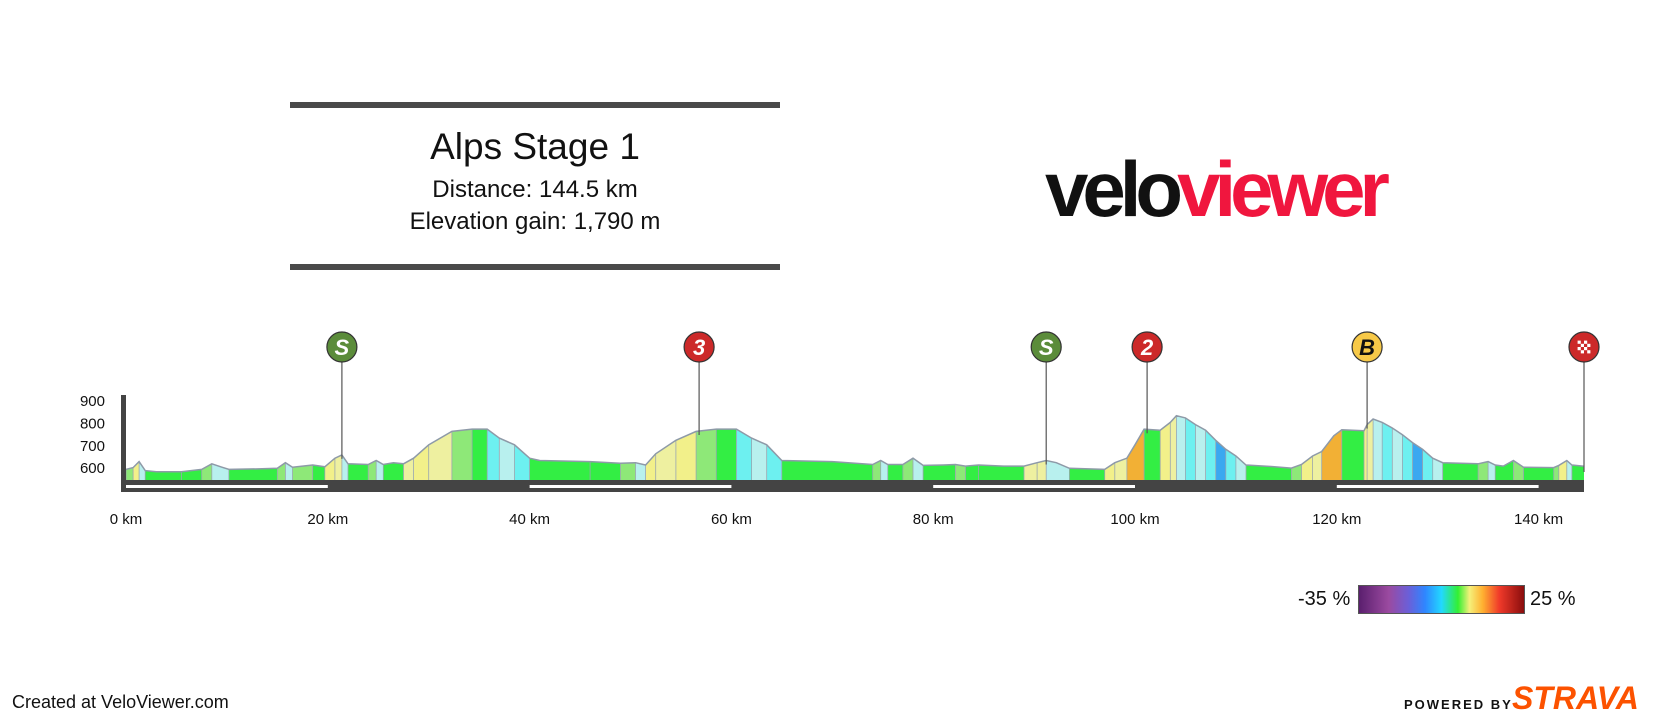  Describe the element at coordinates (92, 468) in the screenshot. I see `y-tick-label: 600` at that location.